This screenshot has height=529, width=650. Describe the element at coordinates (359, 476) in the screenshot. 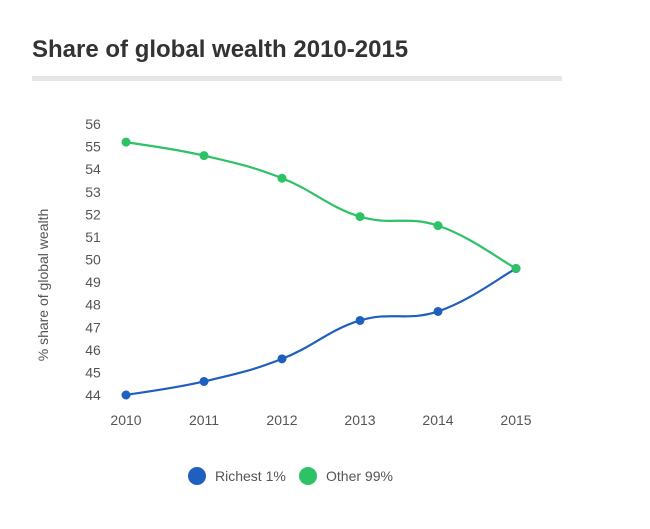

I see `legend-label-other-99: Other 99%` at that location.